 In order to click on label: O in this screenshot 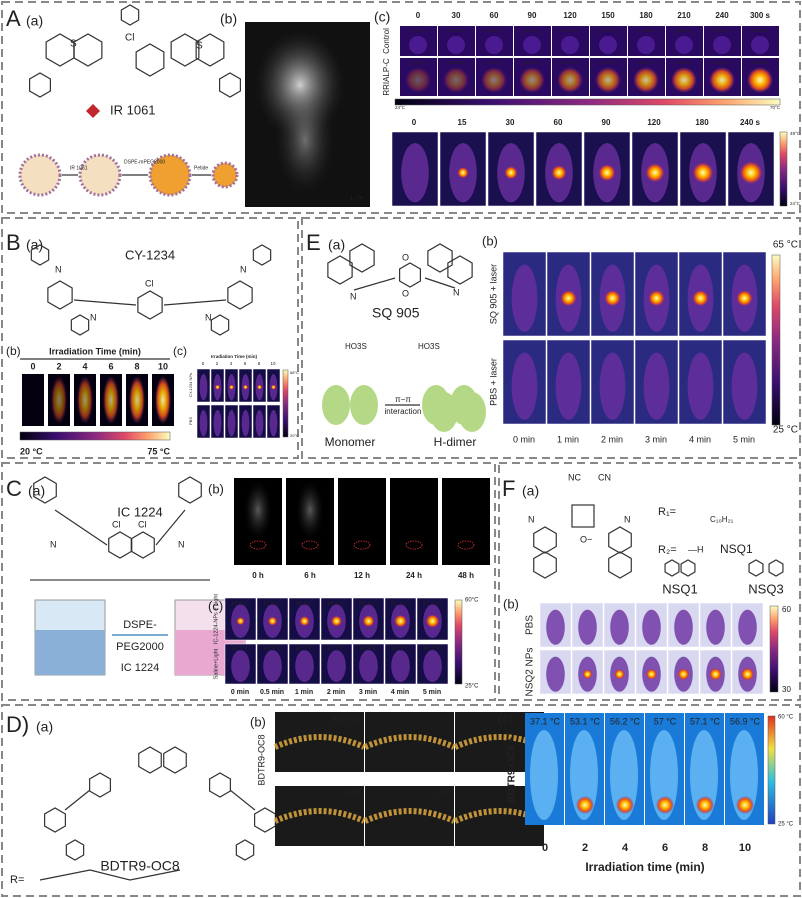, I will do `click(405, 293)`.